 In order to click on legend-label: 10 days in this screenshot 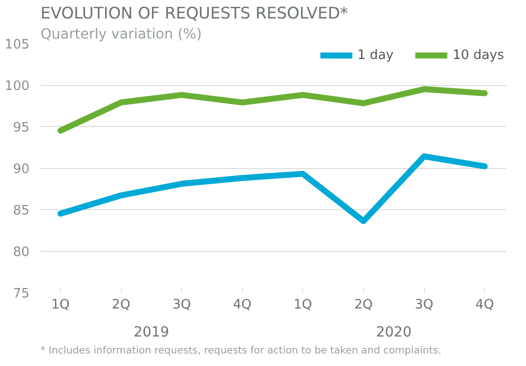, I will do `click(478, 55)`.